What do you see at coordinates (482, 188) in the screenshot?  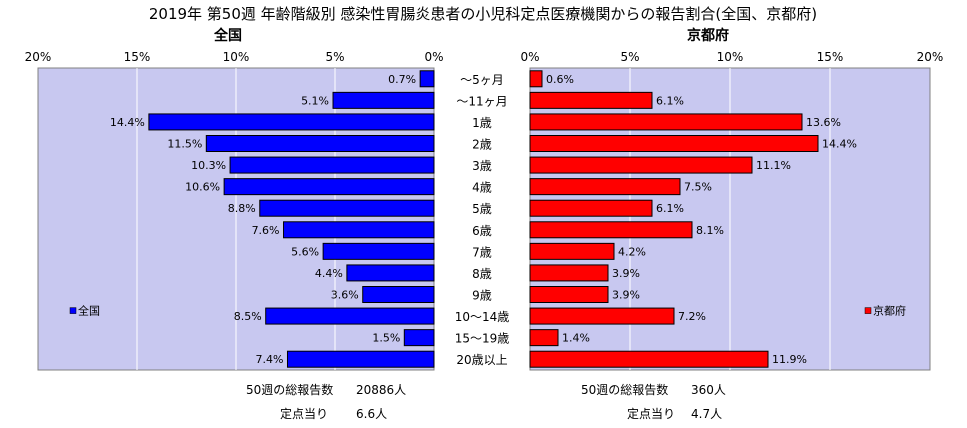 I see `category-label: 4歳` at bounding box center [482, 188].